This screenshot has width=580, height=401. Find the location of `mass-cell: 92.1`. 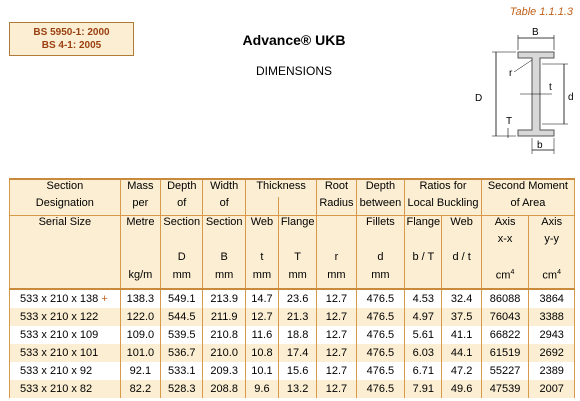

mass-cell: 92.1 is located at coordinates (141, 371).